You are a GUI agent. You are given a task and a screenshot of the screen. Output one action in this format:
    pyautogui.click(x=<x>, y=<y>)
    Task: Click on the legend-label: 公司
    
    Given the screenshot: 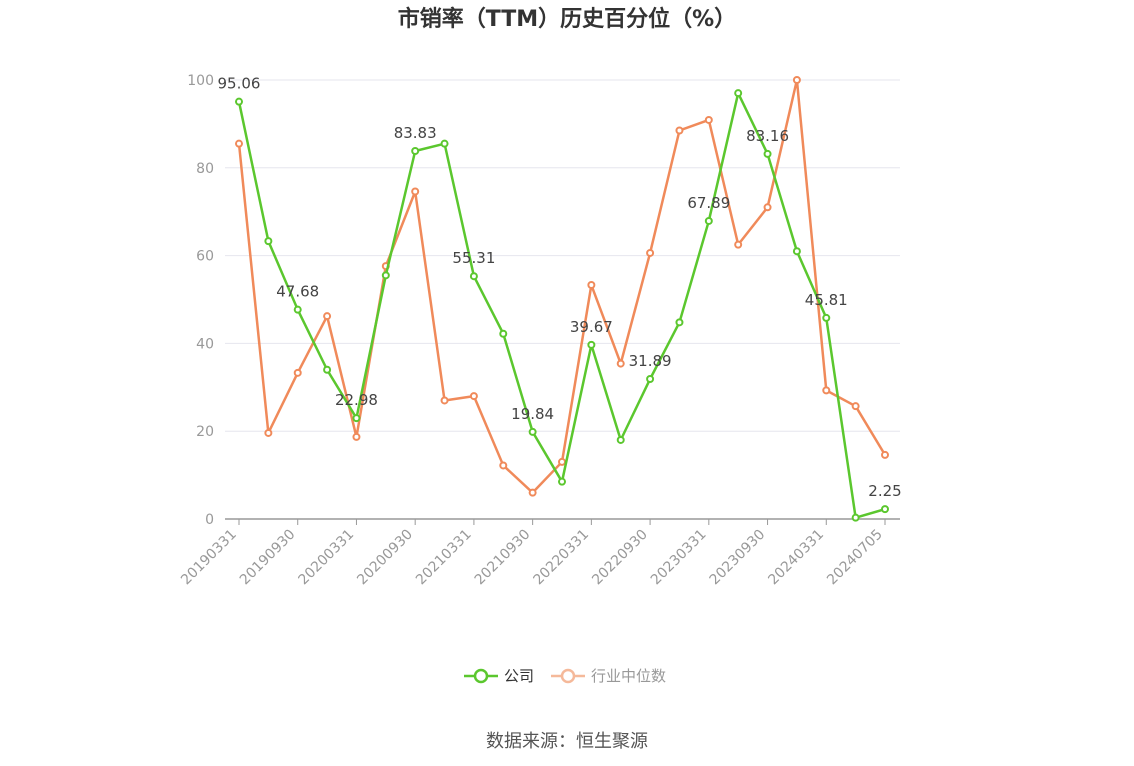 What is the action you would take?
    pyautogui.click(x=519, y=676)
    